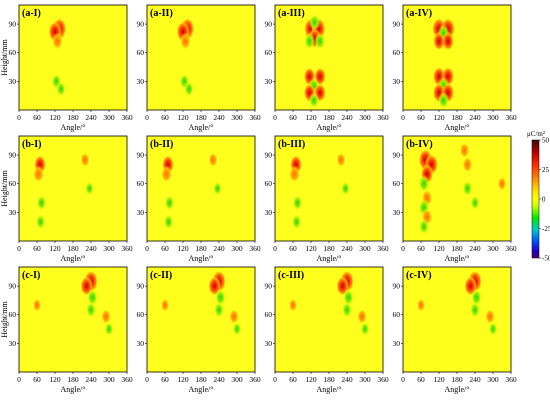 Image resolution: width=550 pixels, height=401 pixels. Describe the element at coordinates (161, 13) in the screenshot. I see `panel-label: (a-II)` at that location.